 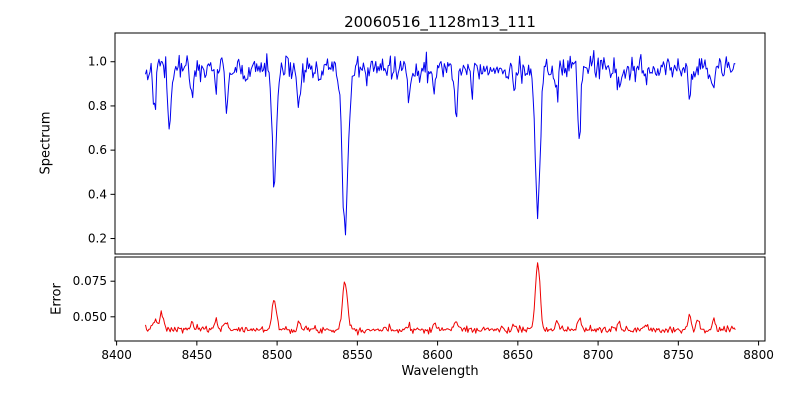 What do you see at coordinates (440, 371) in the screenshot?
I see `x-axis-label: Wavelength` at bounding box center [440, 371].